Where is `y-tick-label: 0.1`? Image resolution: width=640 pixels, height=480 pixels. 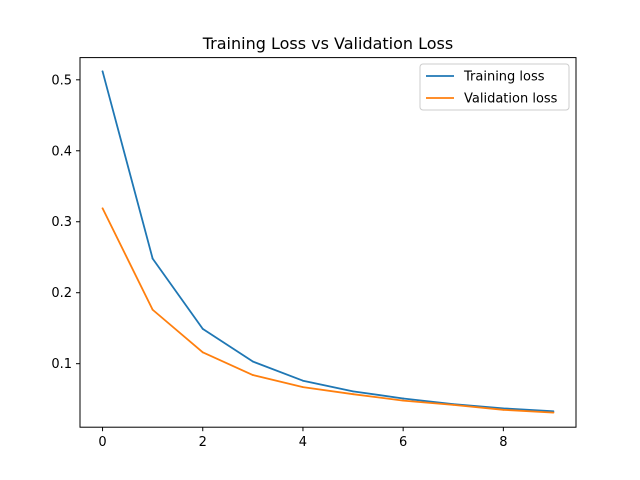 y-tick-label: 0.1 is located at coordinates (61, 364).